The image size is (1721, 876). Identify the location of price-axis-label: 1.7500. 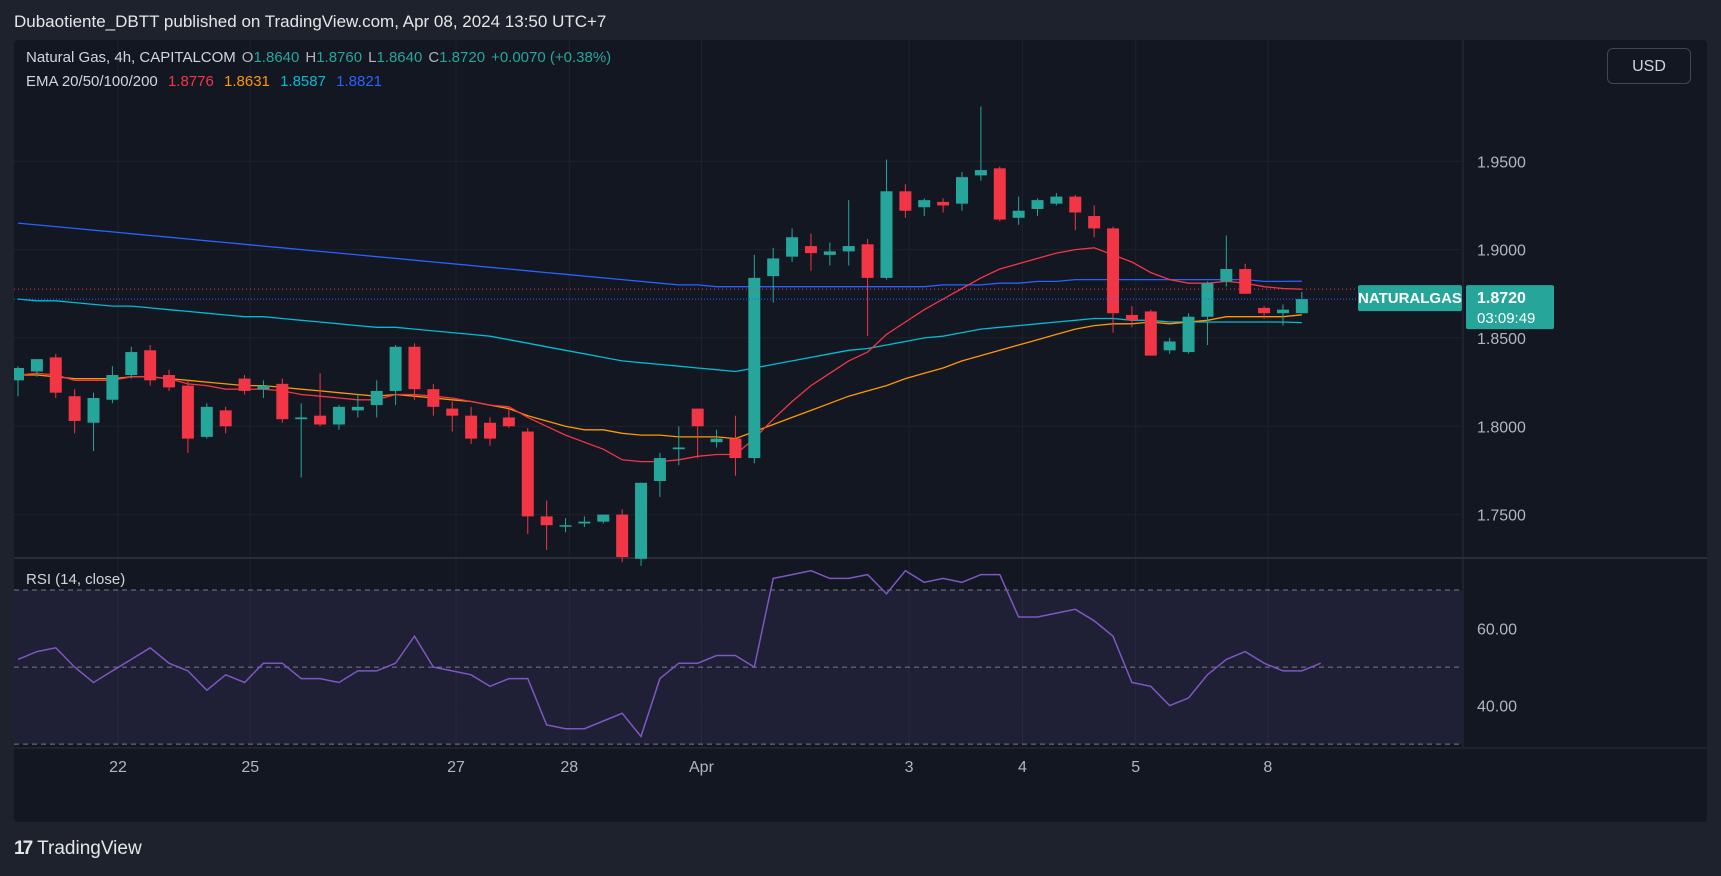
(1501, 516).